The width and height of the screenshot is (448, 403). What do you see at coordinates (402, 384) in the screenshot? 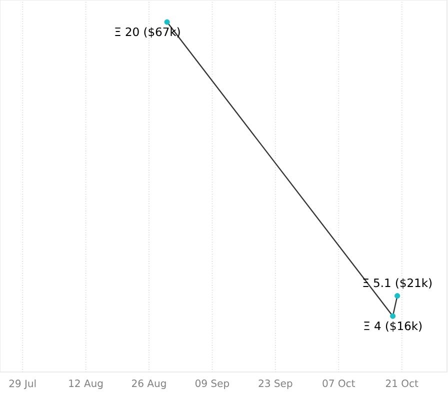
I see `x-tick-label: 21 Oct` at bounding box center [402, 384].